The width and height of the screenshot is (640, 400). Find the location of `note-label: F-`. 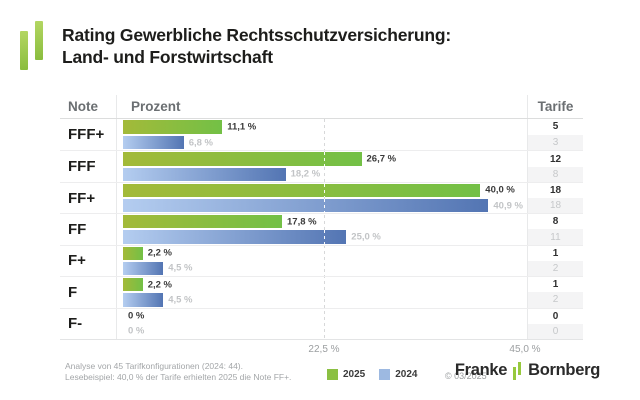

note-label: F- is located at coordinates (88, 323).